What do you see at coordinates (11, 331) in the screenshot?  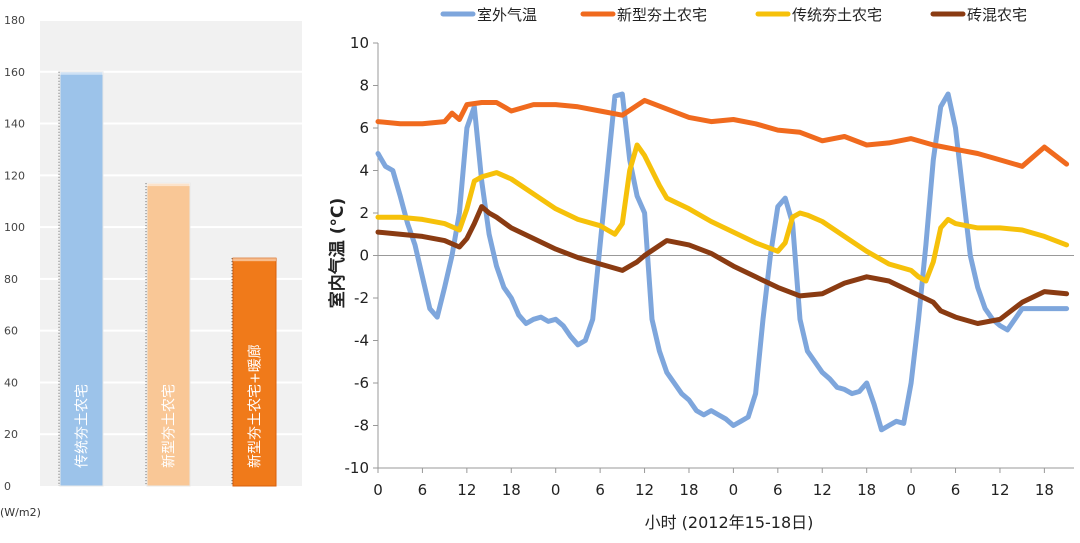 I see `bar-y-tick-label: 60` at bounding box center [11, 331].